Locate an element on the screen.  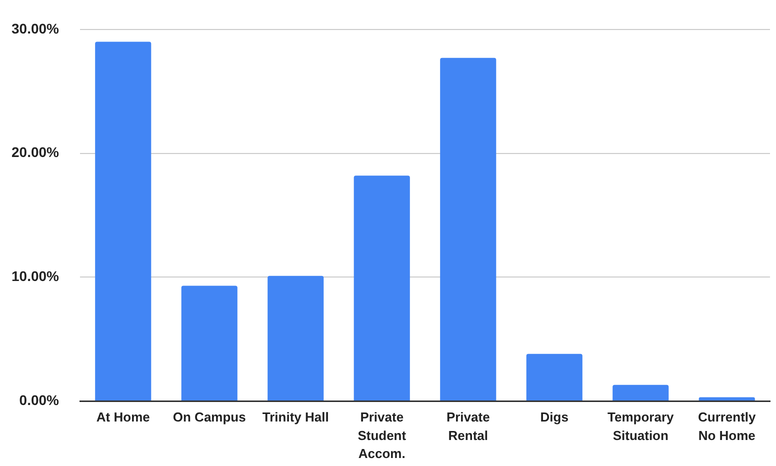
x-tick-label: Trinity Hall is located at coordinates (295, 417).